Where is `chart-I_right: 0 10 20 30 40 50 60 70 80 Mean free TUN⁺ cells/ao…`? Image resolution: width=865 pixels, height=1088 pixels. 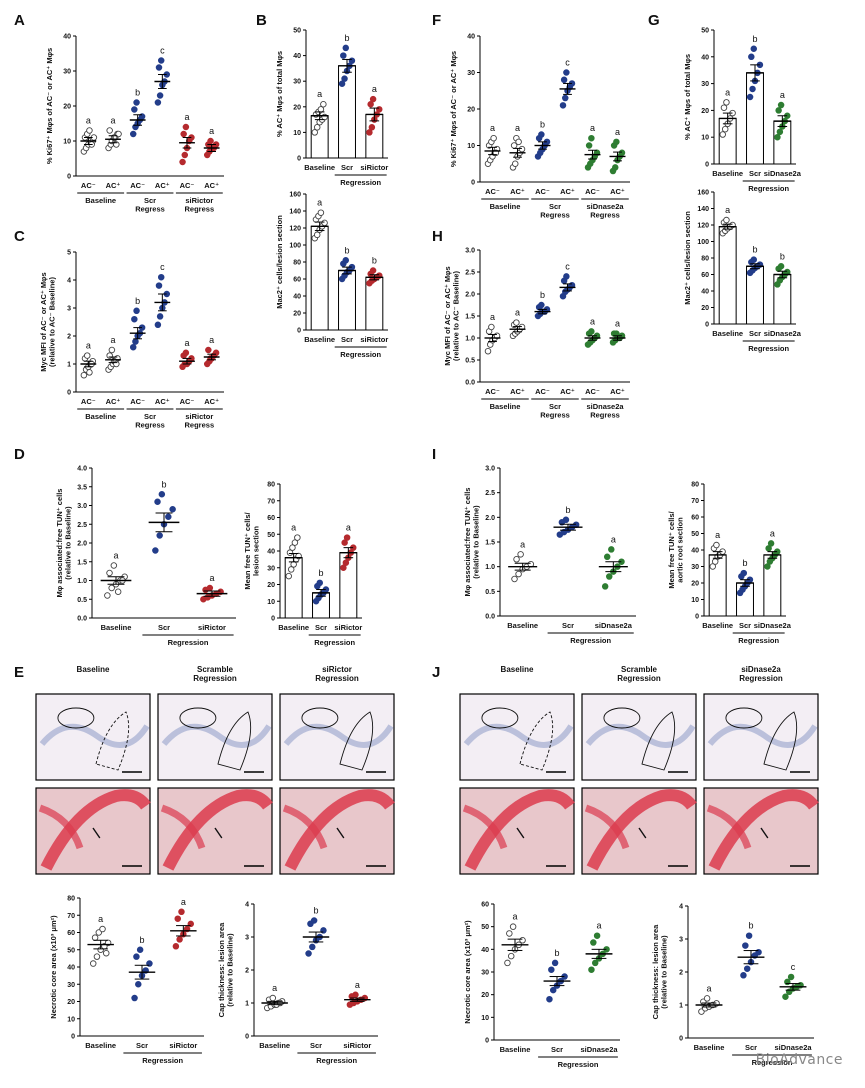
chart-I_right: 0 10 20 30 40 50 60 70 80 Mean free TUN⁺ cells/ao… is located at coordinates (729, 564).